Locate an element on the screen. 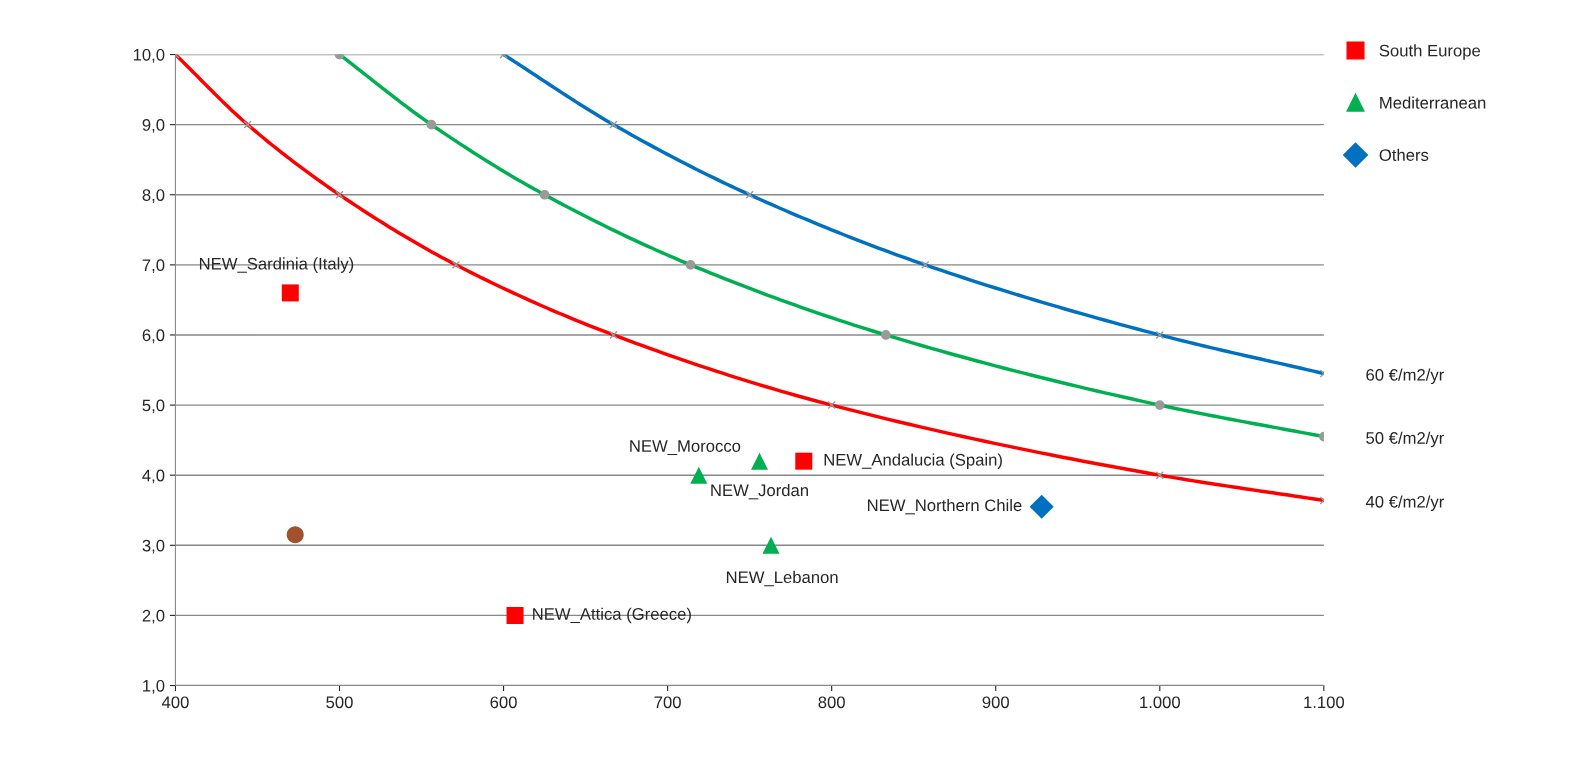 This screenshot has width=1595, height=779. y-tick-label: 8,0 is located at coordinates (153, 196).